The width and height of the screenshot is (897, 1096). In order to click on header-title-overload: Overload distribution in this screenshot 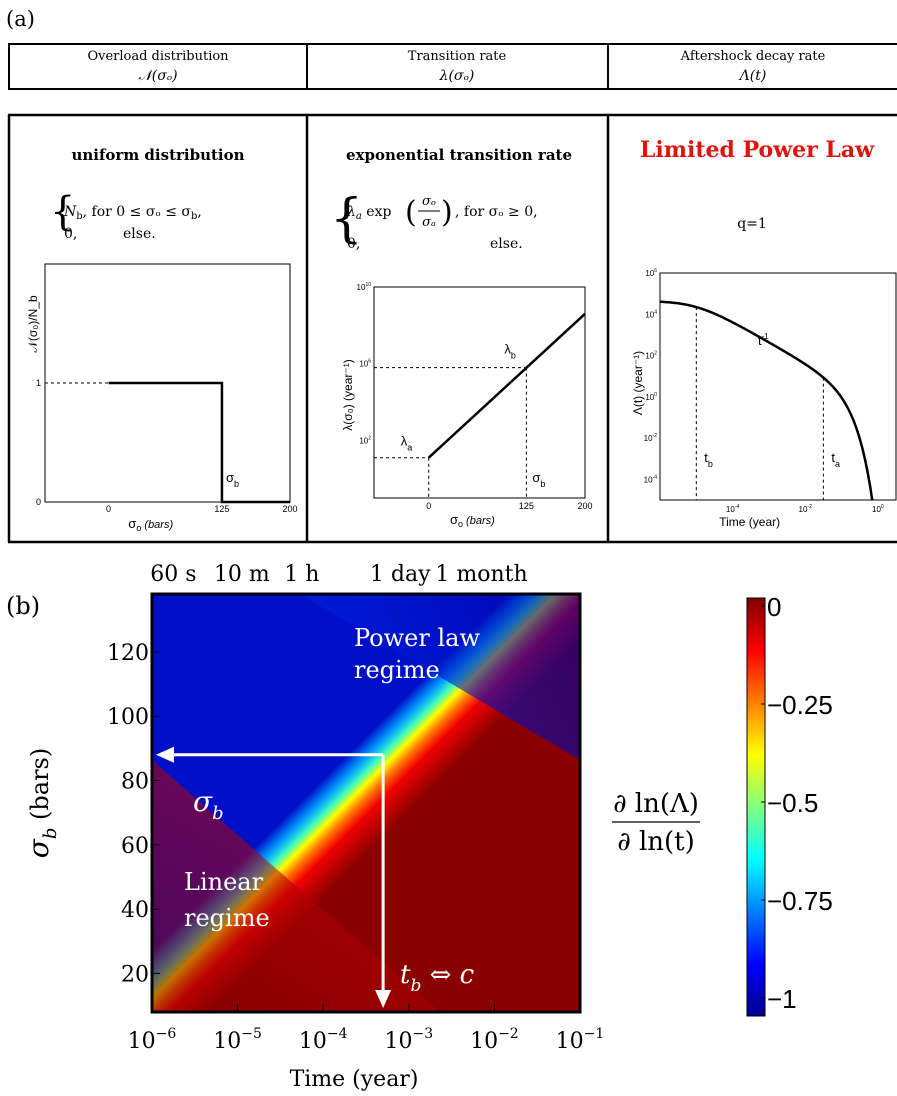, I will do `click(158, 56)`.